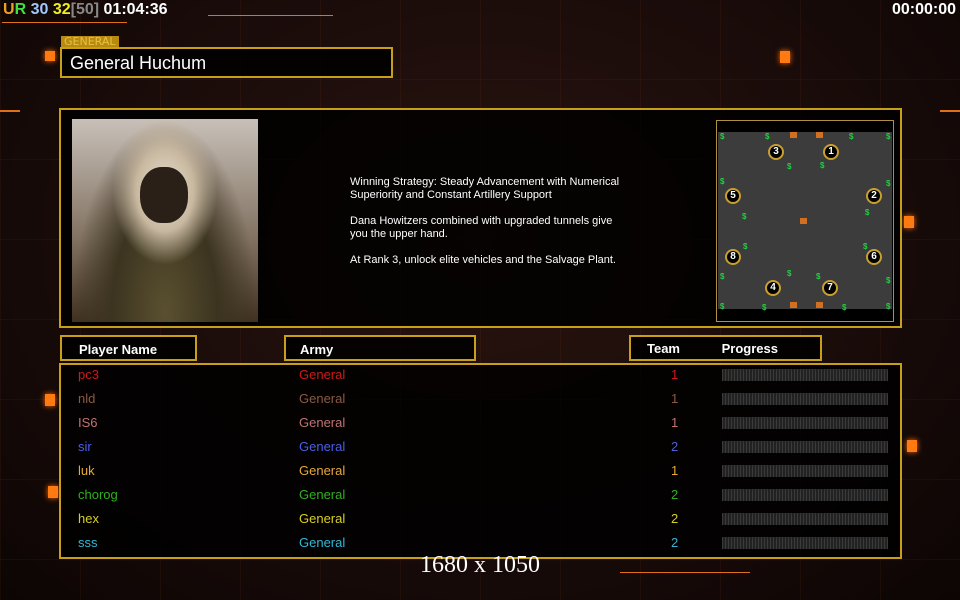 The width and height of the screenshot is (960, 600). I want to click on minimap-terrain: 3 1 5 2 8 6 4 7 $ $ $ $ $ $ $ $ $ $ $ $ $ $ $ $ $ $ $ $, so click(805, 222).